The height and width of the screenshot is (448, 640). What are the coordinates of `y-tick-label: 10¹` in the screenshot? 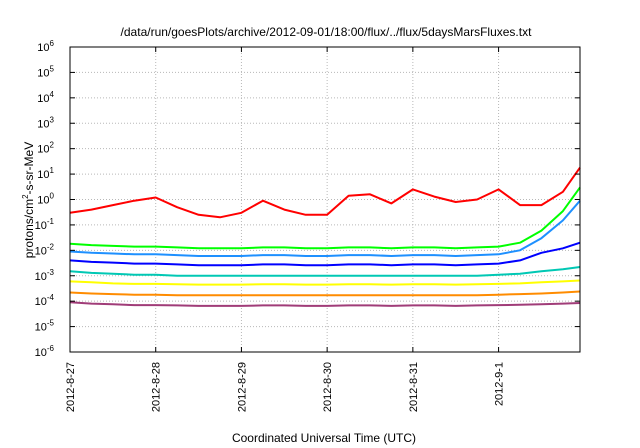 It's located at (45, 173).